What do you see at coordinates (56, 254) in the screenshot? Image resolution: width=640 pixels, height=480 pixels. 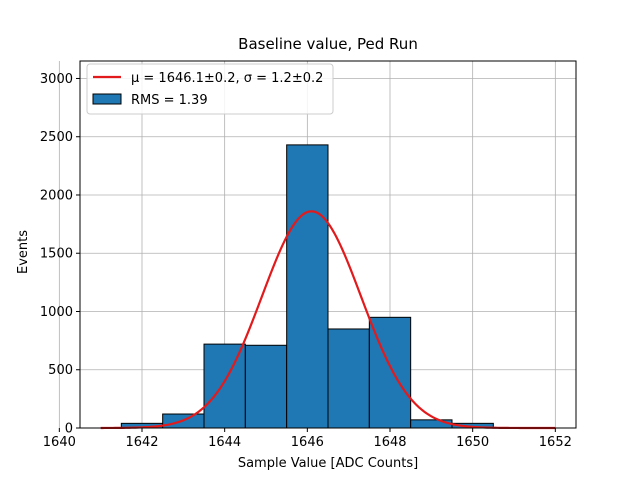 I see `y-tick-label: 1500` at bounding box center [56, 254].